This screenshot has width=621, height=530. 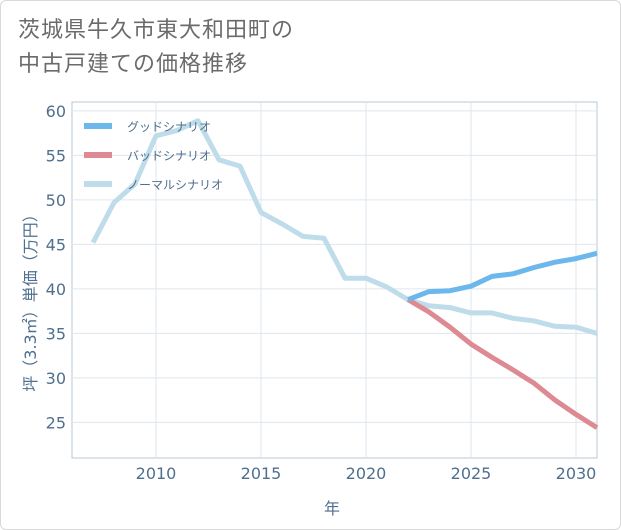 I want to click on y-tick-label-25: 25, so click(x=56, y=422).